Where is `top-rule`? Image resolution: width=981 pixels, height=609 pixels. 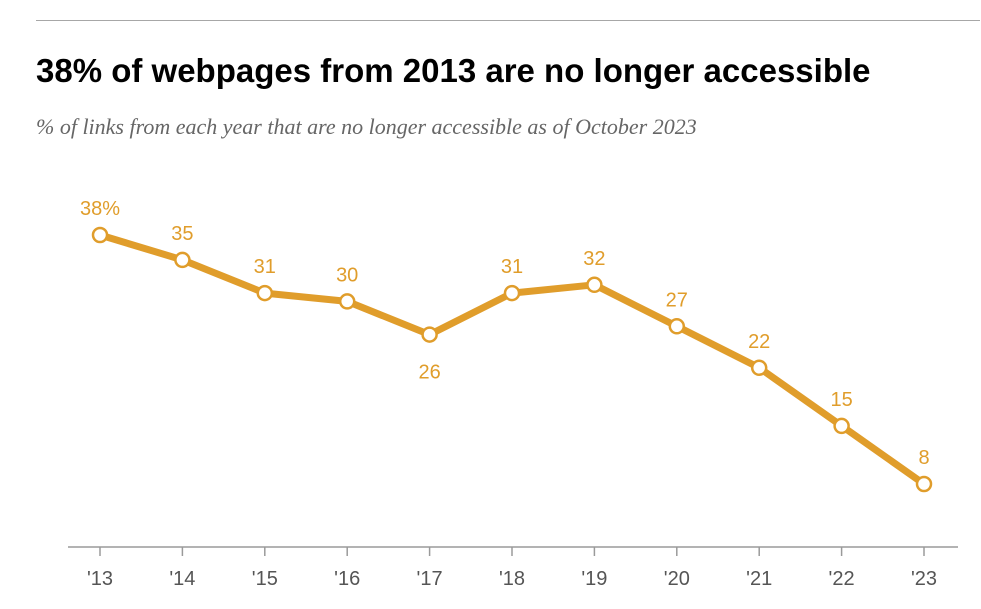
top-rule is located at coordinates (508, 20).